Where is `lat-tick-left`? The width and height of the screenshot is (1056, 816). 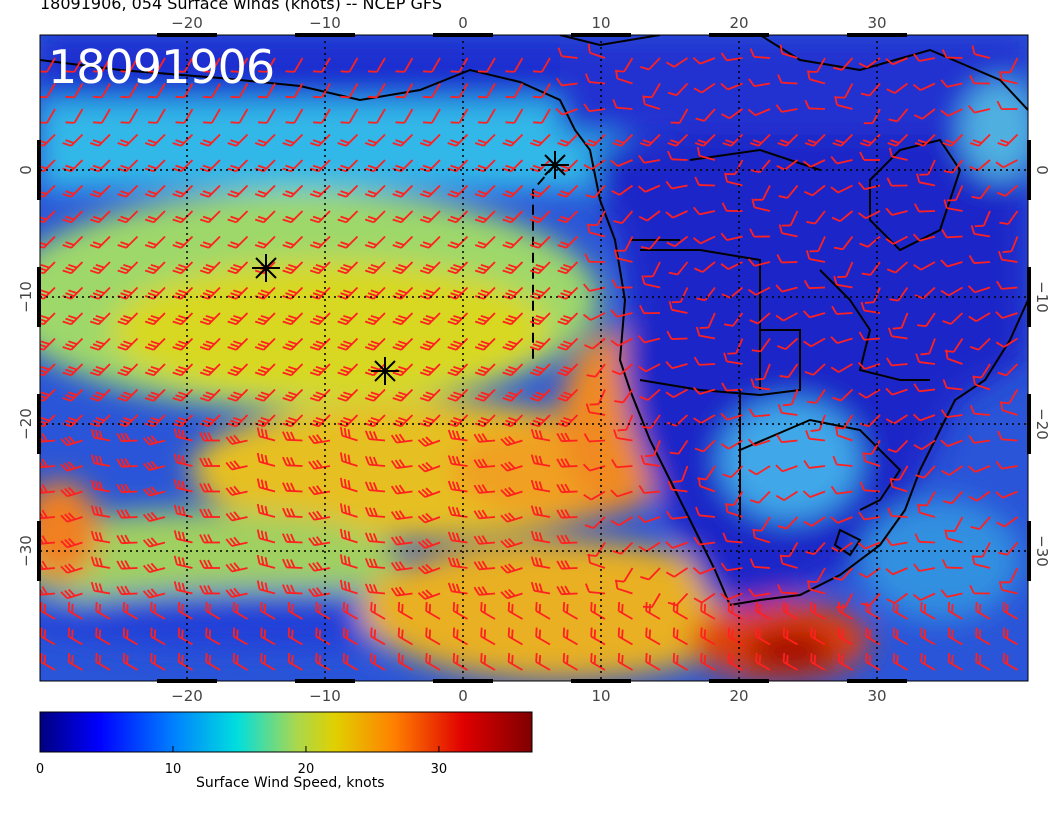 lat-tick-left is located at coordinates (39, 551).